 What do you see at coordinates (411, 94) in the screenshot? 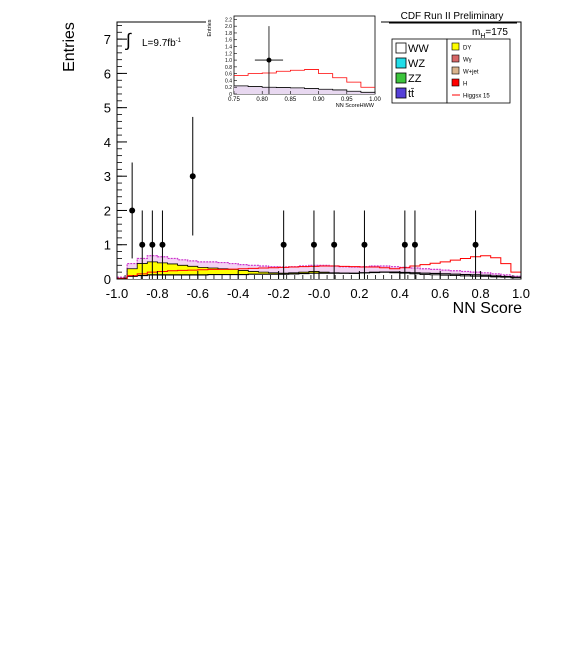
I see `legend-label: tt̄` at bounding box center [411, 94].